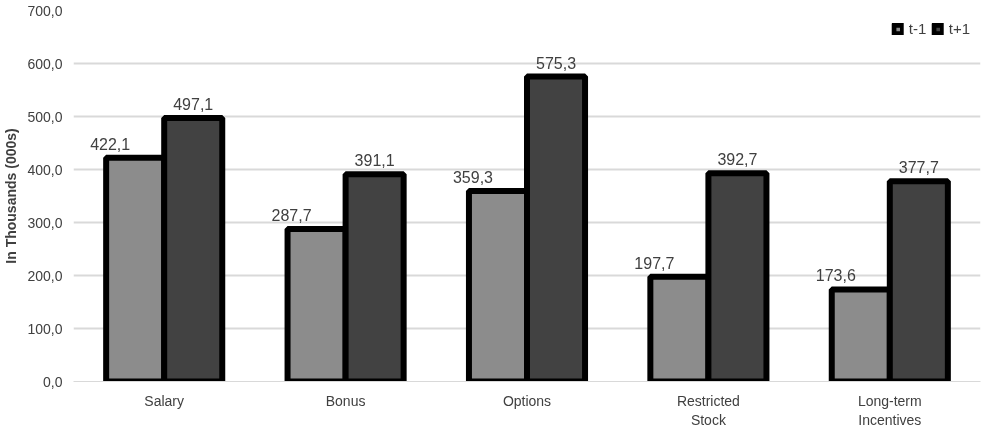 This screenshot has width=1008, height=435. Describe the element at coordinates (193, 105) in the screenshot. I see `data-label: 497,1` at that location.